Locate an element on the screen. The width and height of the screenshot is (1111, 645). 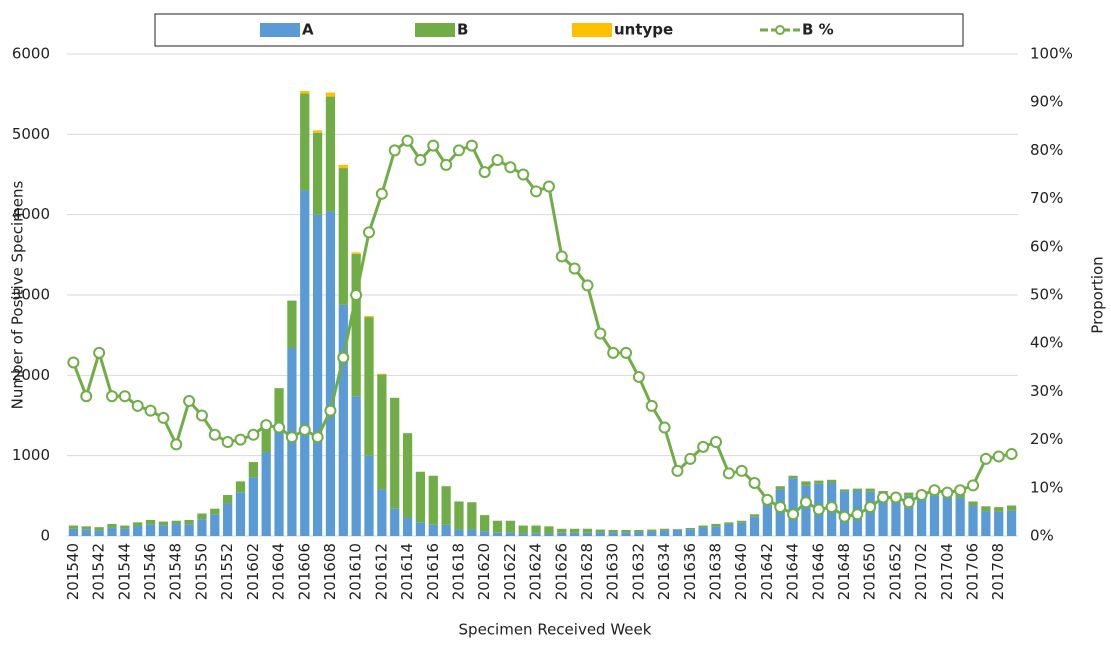
x-tick-label: 201608 is located at coordinates (330, 571).